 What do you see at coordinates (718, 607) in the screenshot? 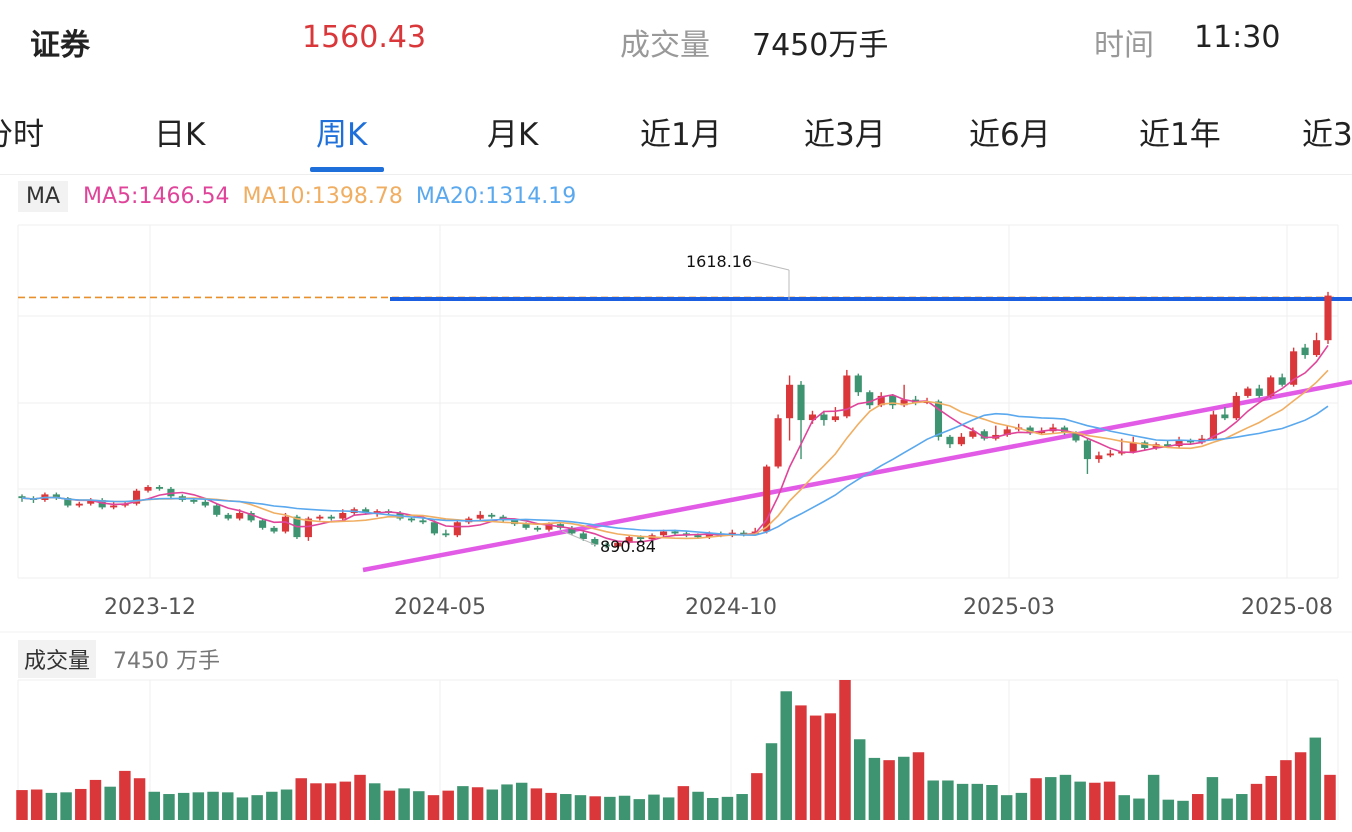
I see `x-axis-ticks: 2023-12 2024-05 2024-10 2025-03 2025-08` at bounding box center [718, 607].